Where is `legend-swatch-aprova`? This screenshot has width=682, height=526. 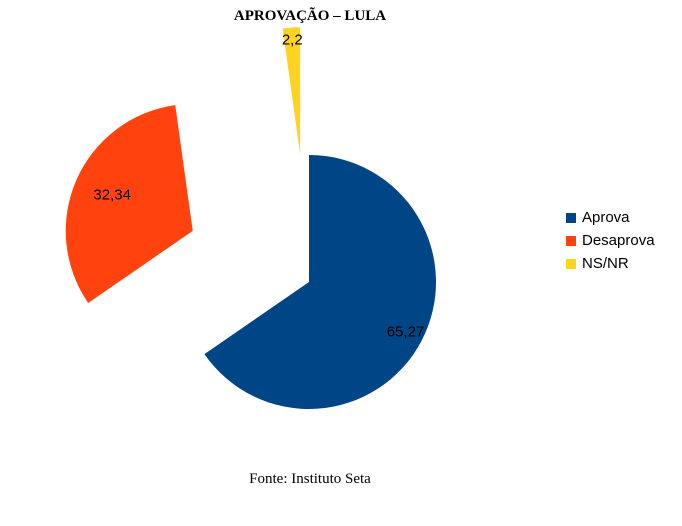 legend-swatch-aprova is located at coordinates (571, 217).